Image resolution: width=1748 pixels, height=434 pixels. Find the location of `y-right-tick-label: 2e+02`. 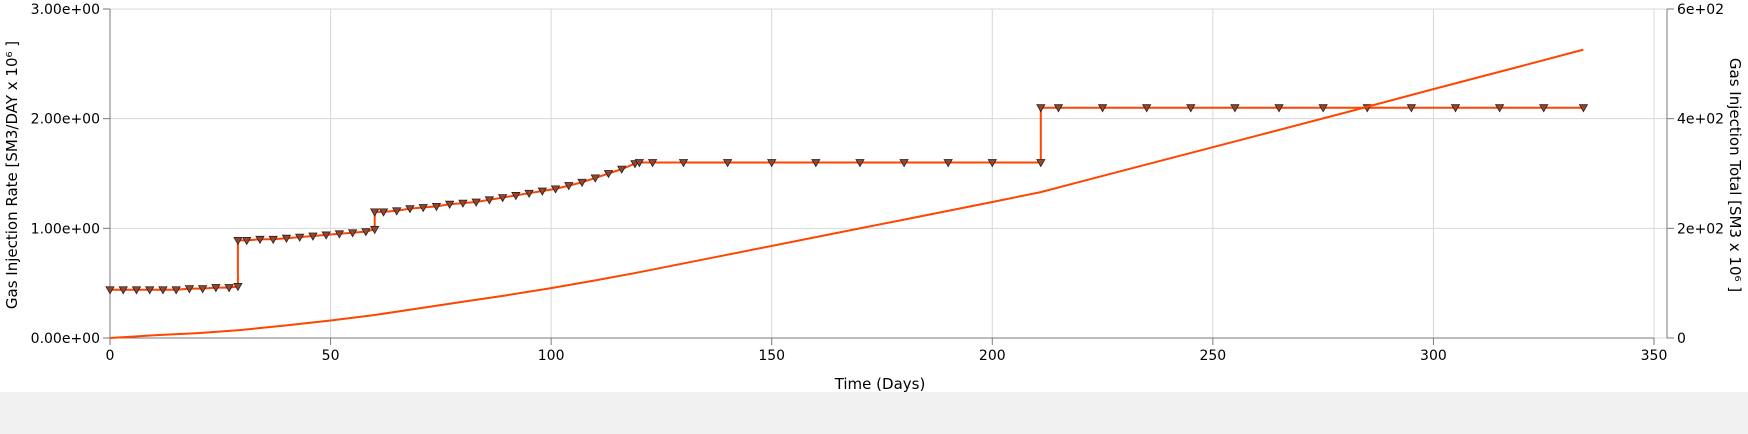

y-right-tick-label: 2e+02 is located at coordinates (1700, 229).